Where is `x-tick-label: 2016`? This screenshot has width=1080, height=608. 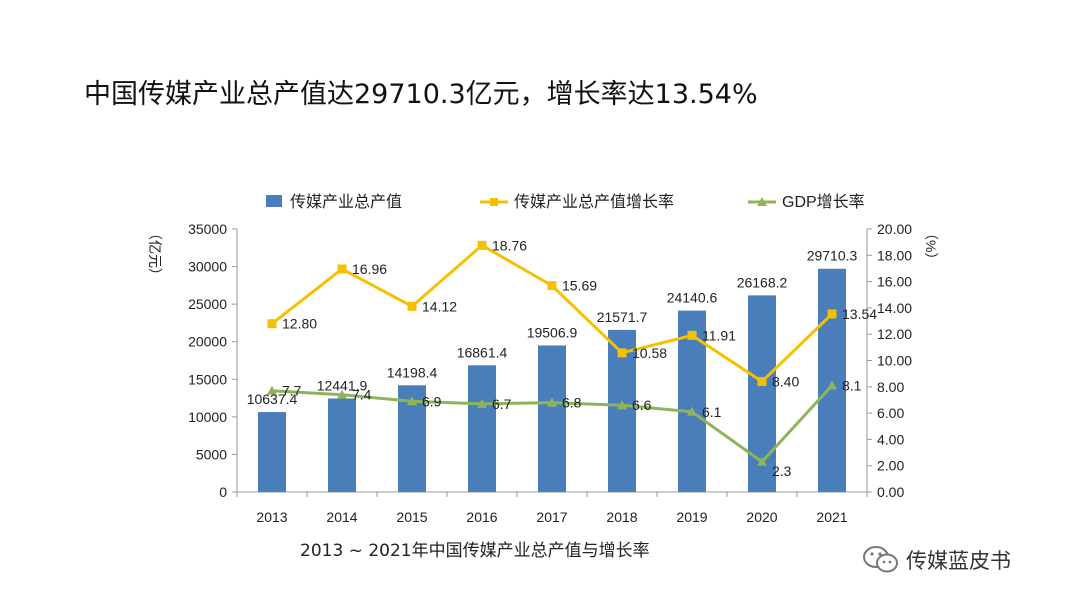 x-tick-label: 2016 is located at coordinates (481, 517).